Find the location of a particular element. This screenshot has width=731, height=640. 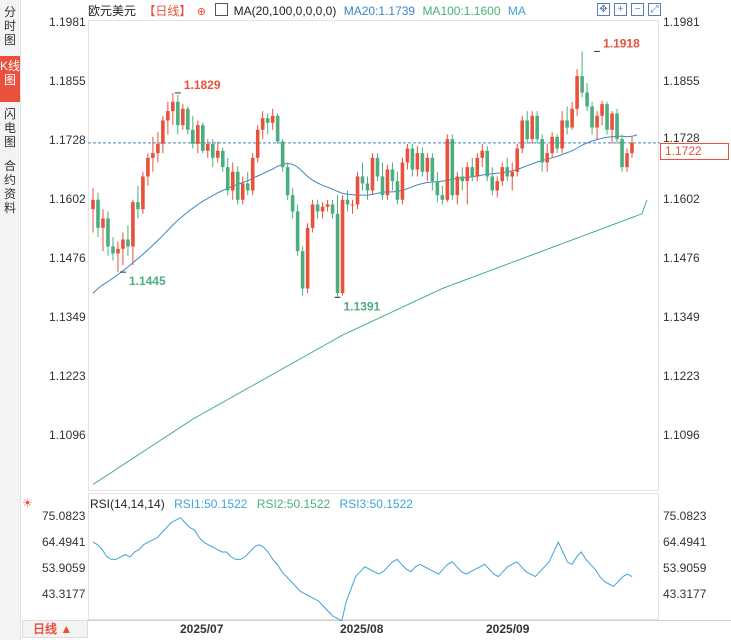

fullscreen-icon: ⤢ is located at coordinates (654, 9).